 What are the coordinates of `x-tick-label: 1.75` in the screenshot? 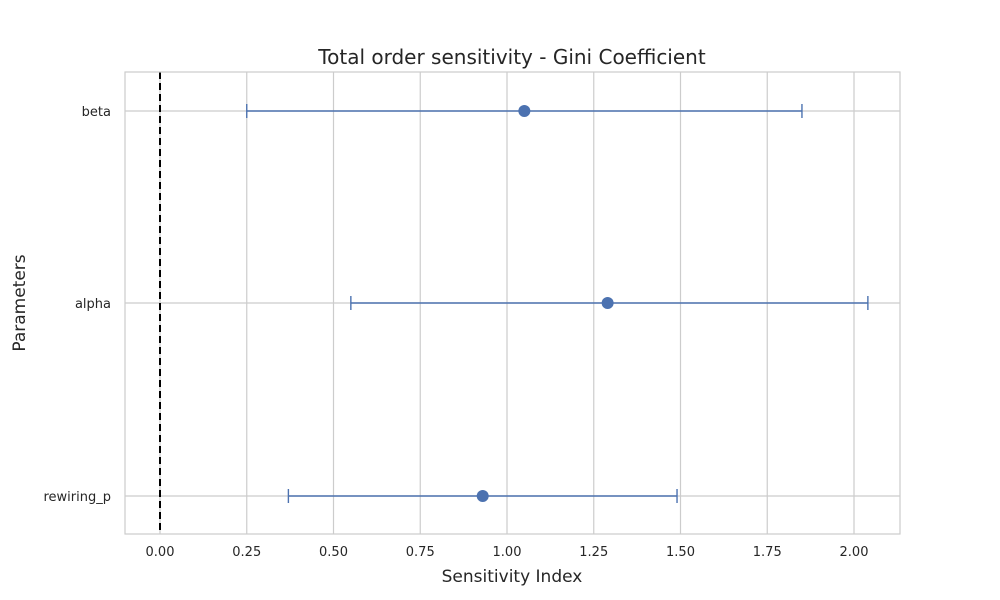 It's located at (767, 552).